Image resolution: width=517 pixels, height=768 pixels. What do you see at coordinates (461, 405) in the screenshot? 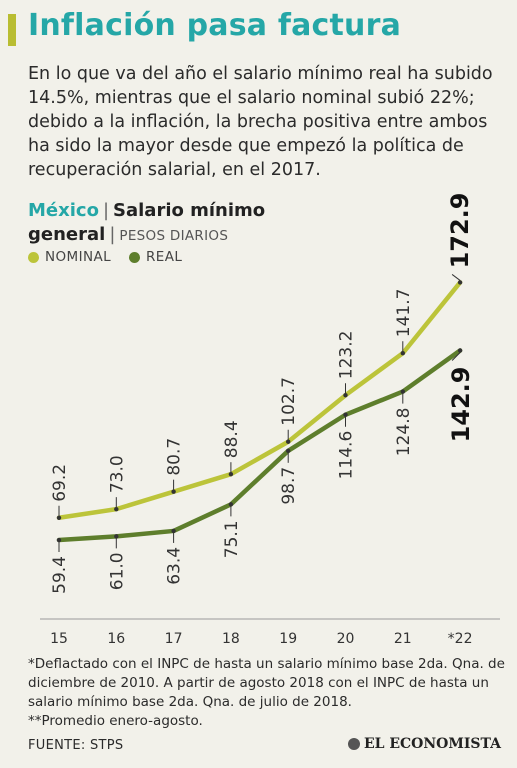
I see `data-label-real-latest: 142.9` at bounding box center [461, 405].